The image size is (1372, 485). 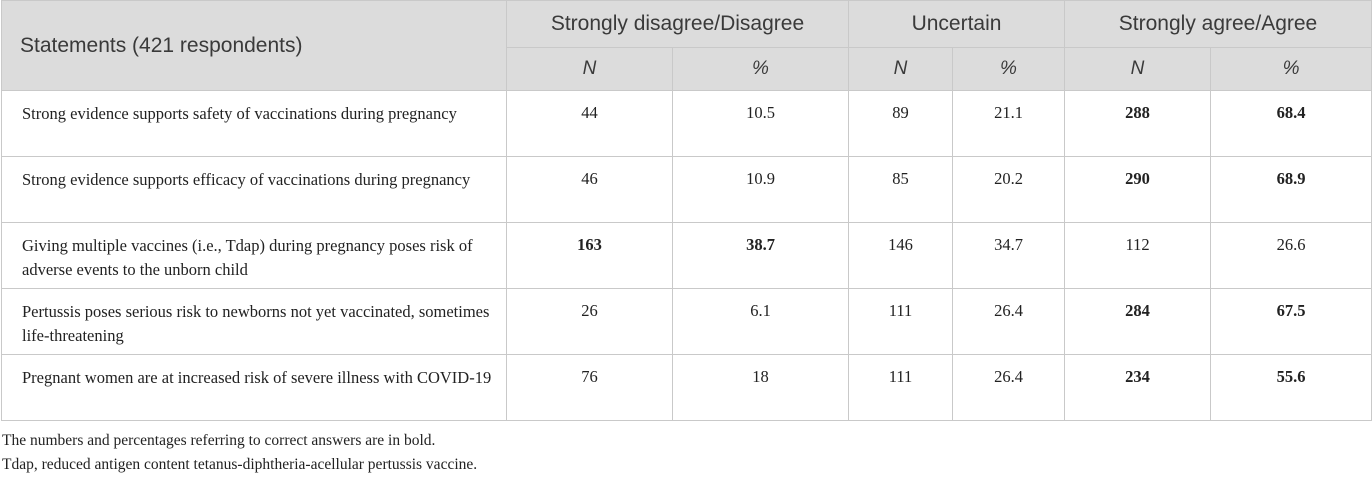 What do you see at coordinates (589, 123) in the screenshot?
I see `count-cell: 44` at bounding box center [589, 123].